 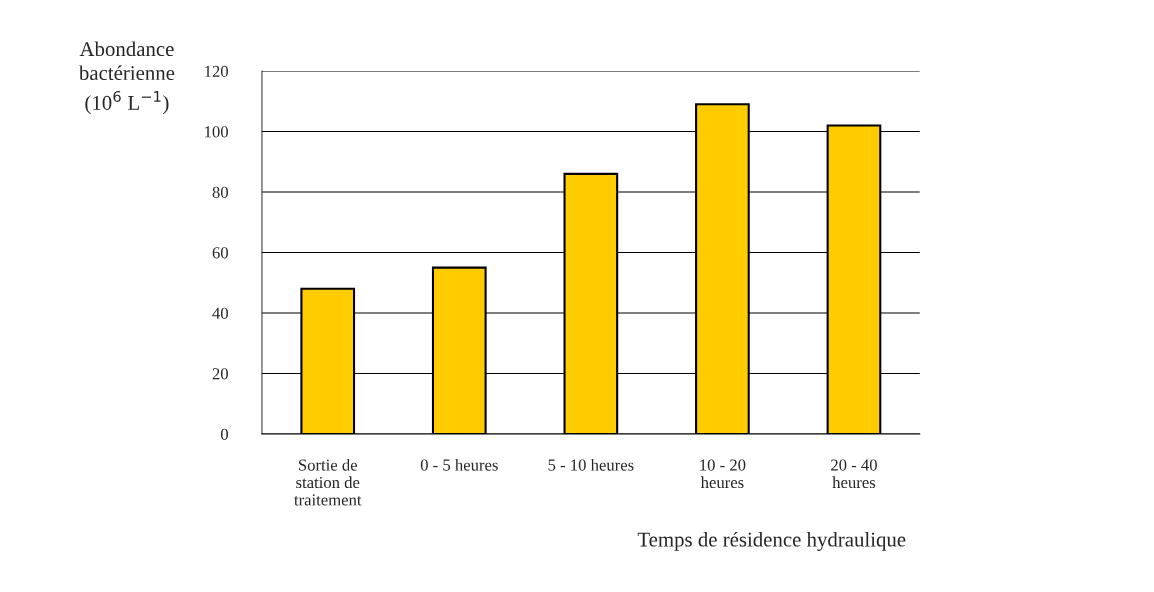 I want to click on y-tick-label: 80, so click(x=220, y=192).